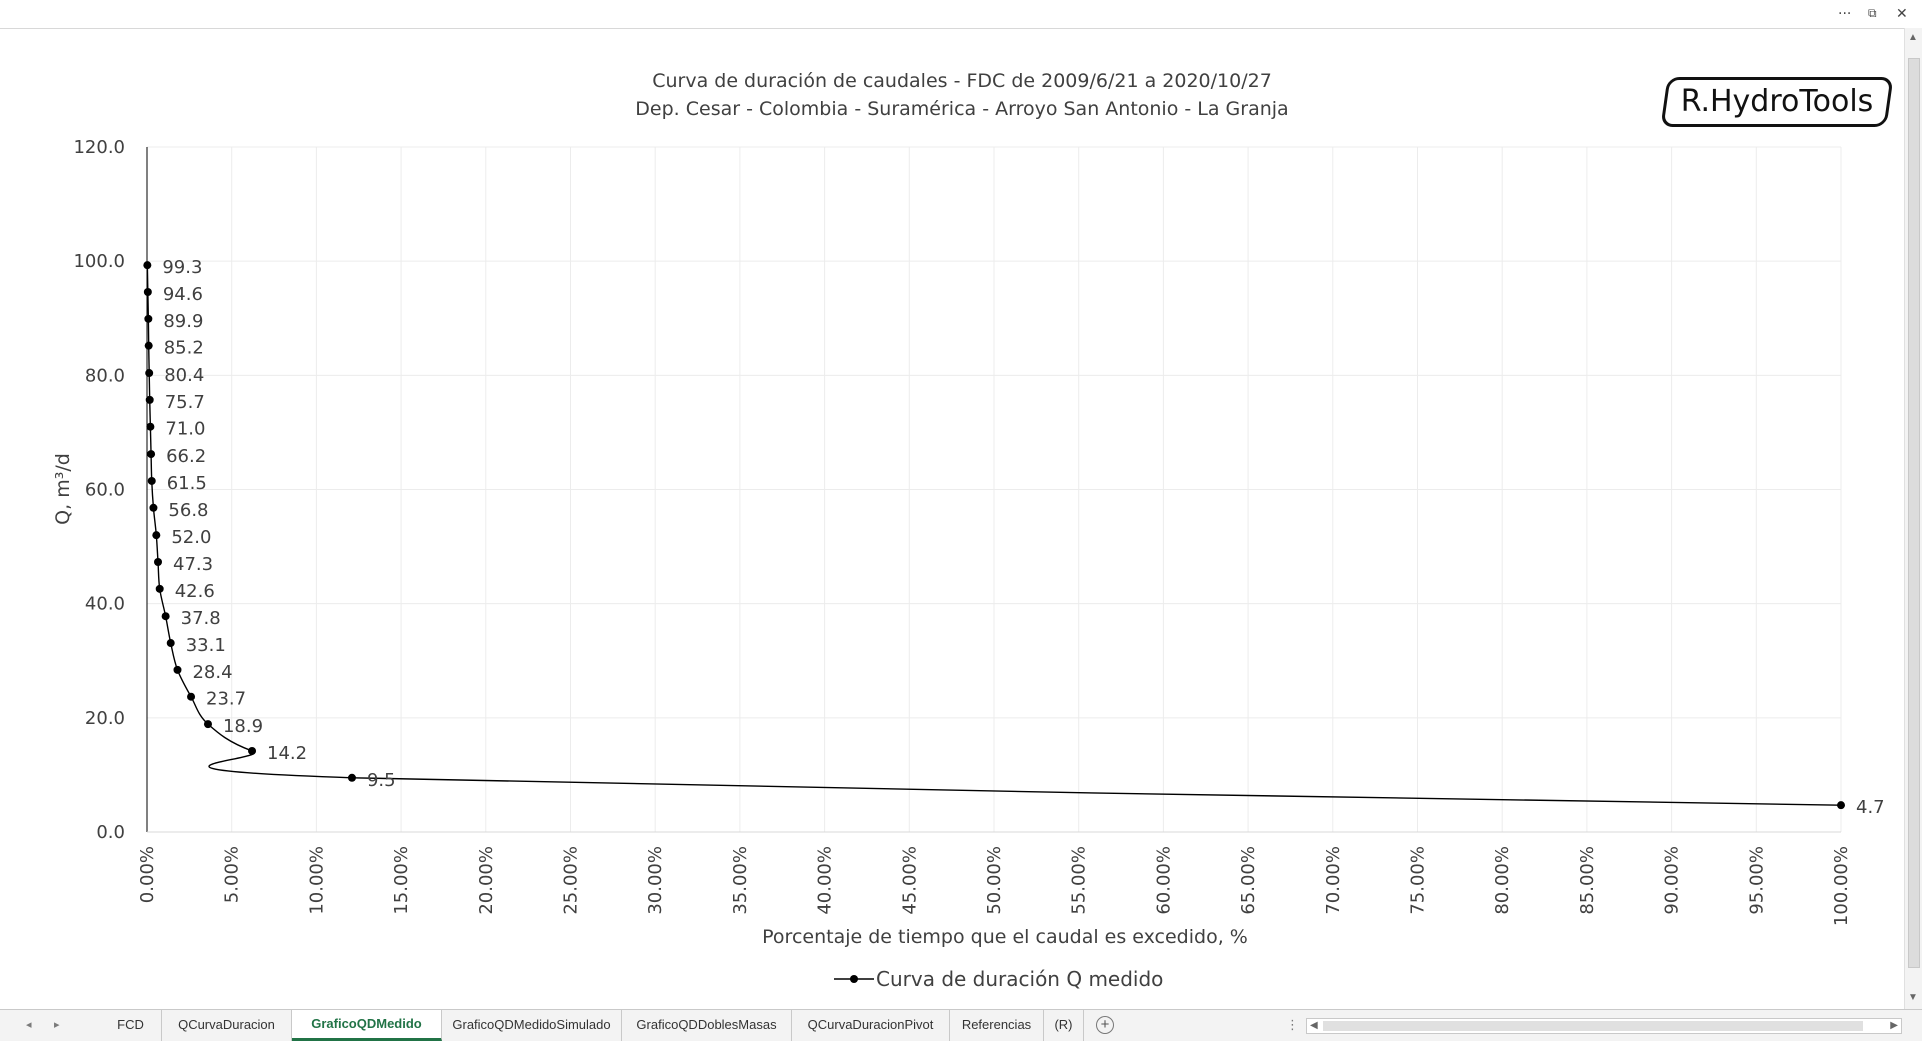 The height and width of the screenshot is (1041, 1922). Describe the element at coordinates (1894, 1025) in the screenshot. I see `scroll-right-icon: ▶` at that location.